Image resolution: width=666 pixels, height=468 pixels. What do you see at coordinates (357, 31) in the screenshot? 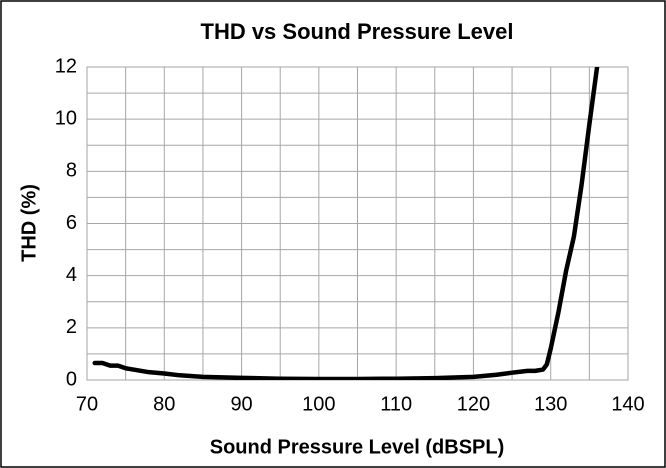
I see `chart-title: THD vs Sound Pressure Level` at bounding box center [357, 31].